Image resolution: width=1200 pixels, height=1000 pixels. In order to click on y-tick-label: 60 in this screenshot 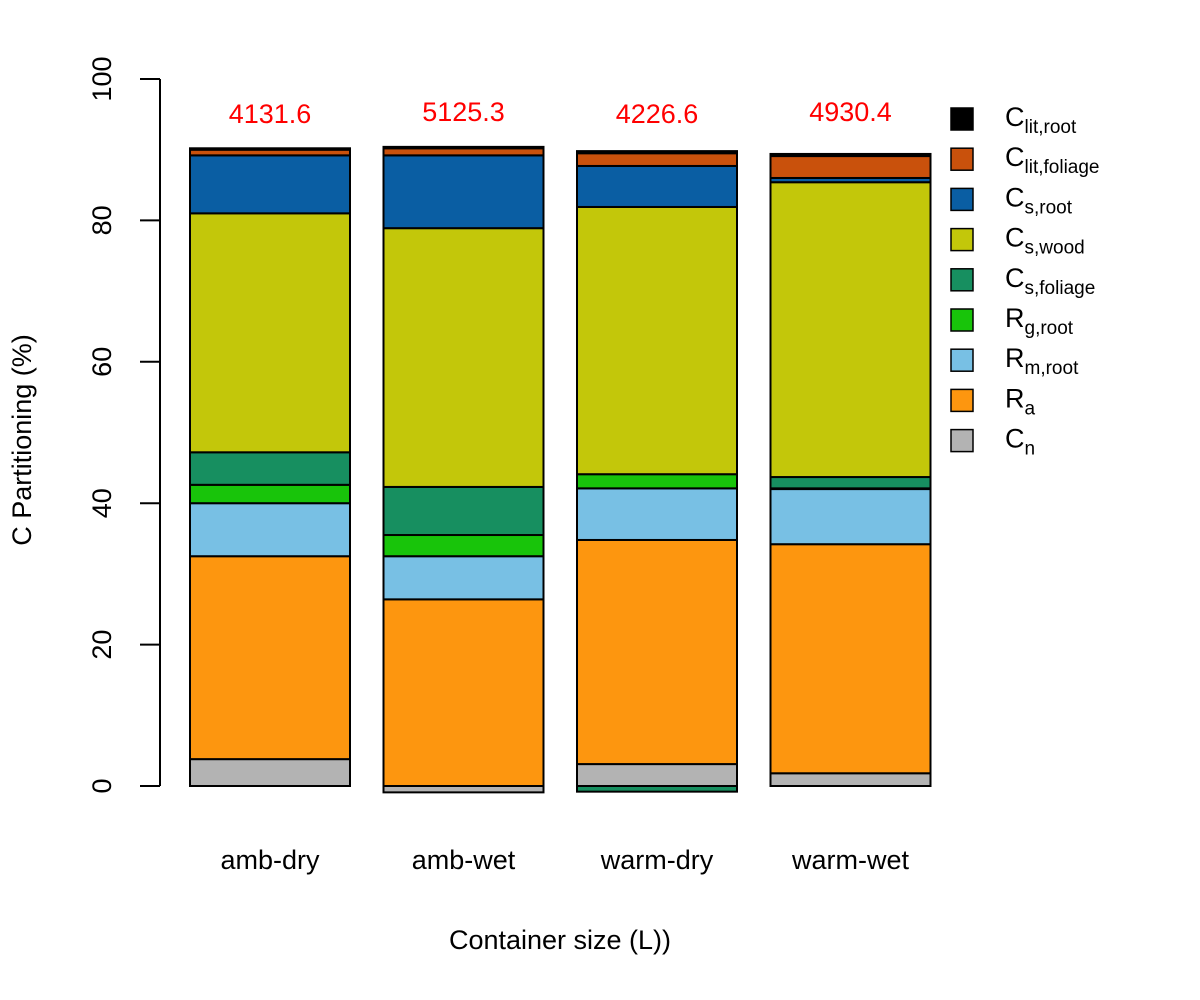, I will do `click(102, 362)`.